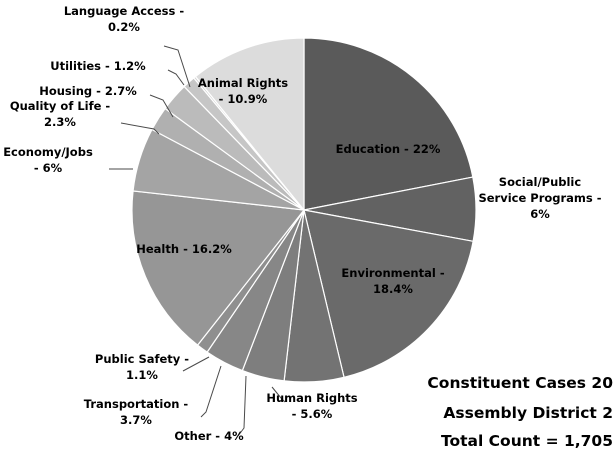 The height and width of the screenshot is (449, 613). Describe the element at coordinates (142, 367) in the screenshot. I see `slice-label-public-safety: Public Safety - 1.1%` at that location.